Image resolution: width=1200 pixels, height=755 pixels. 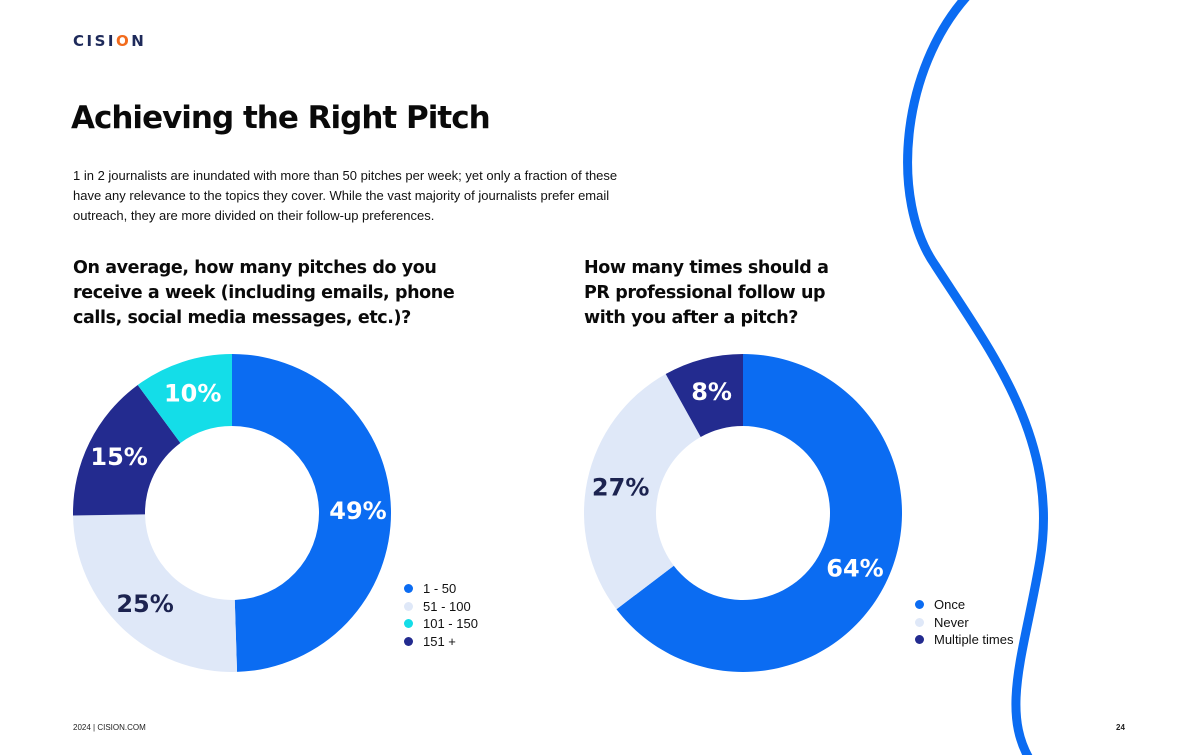 What do you see at coordinates (144, 604) in the screenshot?
I see `data-label-51-100: 25%` at bounding box center [144, 604].